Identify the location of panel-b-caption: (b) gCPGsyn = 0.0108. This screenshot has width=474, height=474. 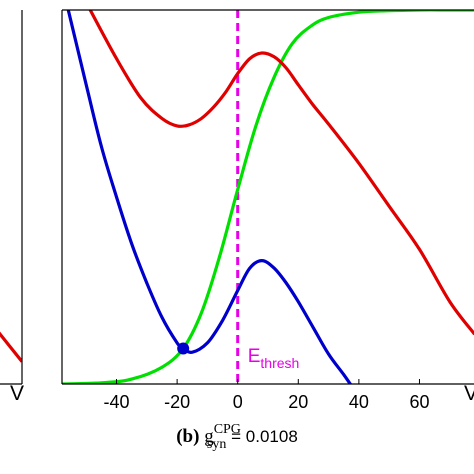
(237, 437).